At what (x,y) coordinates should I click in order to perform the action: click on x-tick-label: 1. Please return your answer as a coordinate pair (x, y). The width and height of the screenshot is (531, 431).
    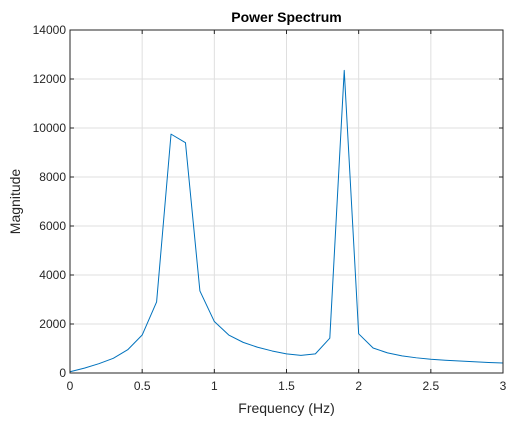
    Looking at the image, I should click on (214, 386).